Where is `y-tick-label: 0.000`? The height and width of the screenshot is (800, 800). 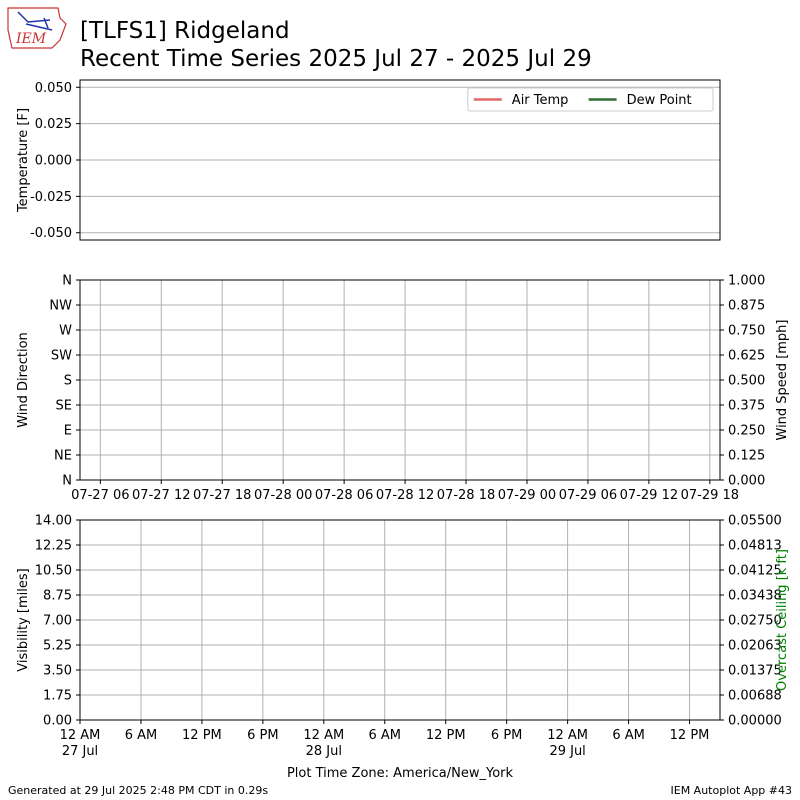
y-tick-label: 0.000 is located at coordinates (53, 161).